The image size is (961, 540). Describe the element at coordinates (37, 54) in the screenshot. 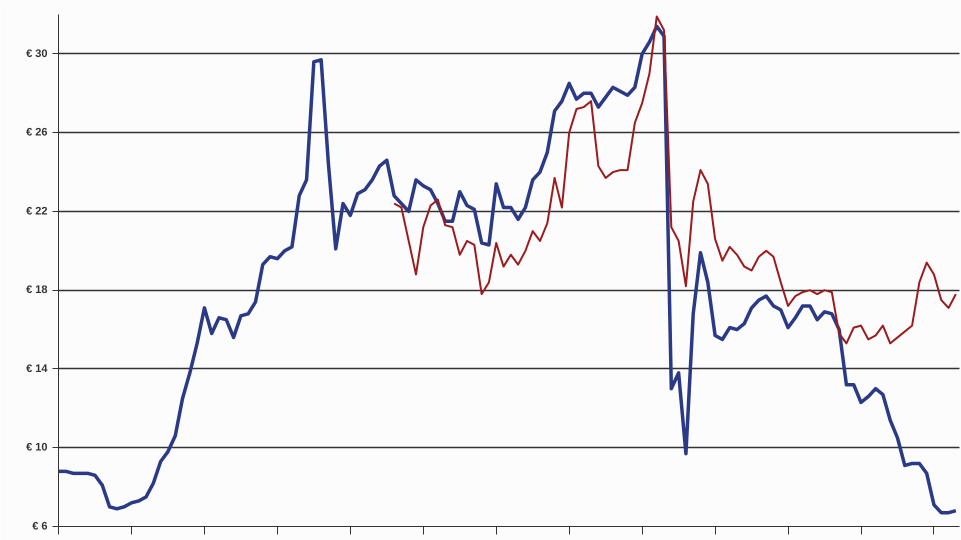

I see `y-tick-label: € 30` at that location.